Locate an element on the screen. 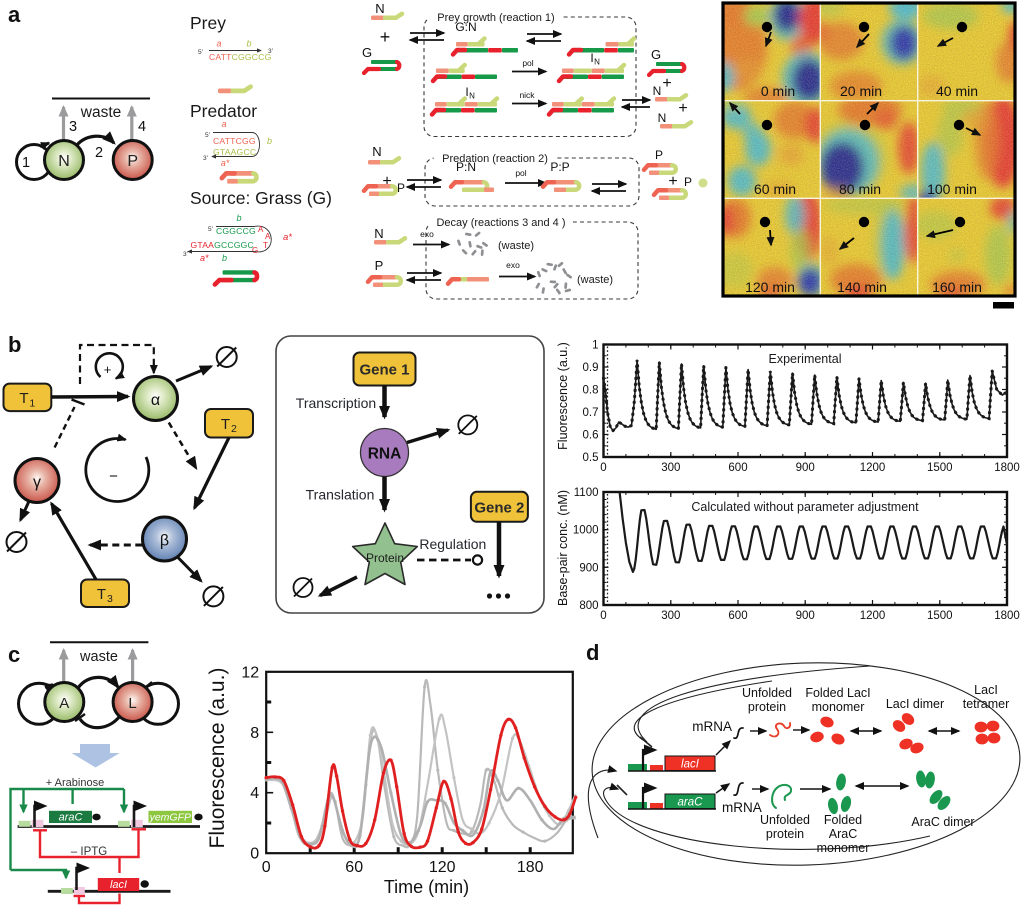 The width and height of the screenshot is (1024, 907). svg-text: 0.5 is located at coordinates (591, 458).